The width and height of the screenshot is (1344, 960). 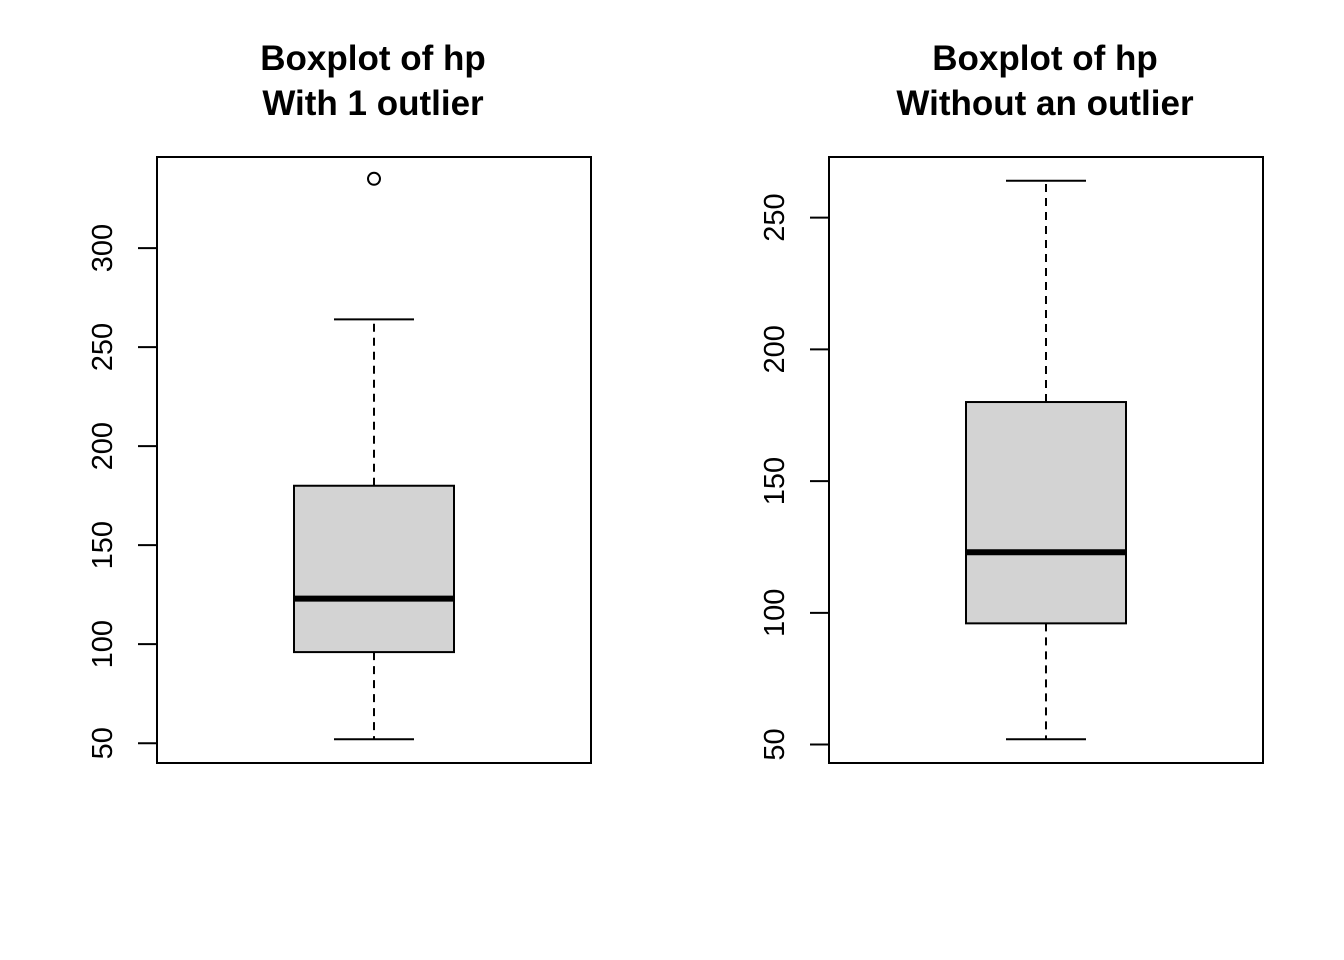 I want to click on outlier-point, so click(x=374, y=178).